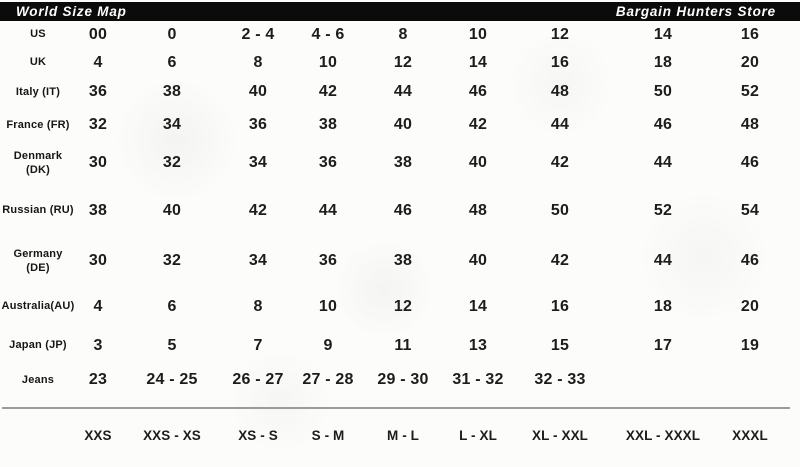  I want to click on size-category-cell: XL - XXL, so click(560, 435).